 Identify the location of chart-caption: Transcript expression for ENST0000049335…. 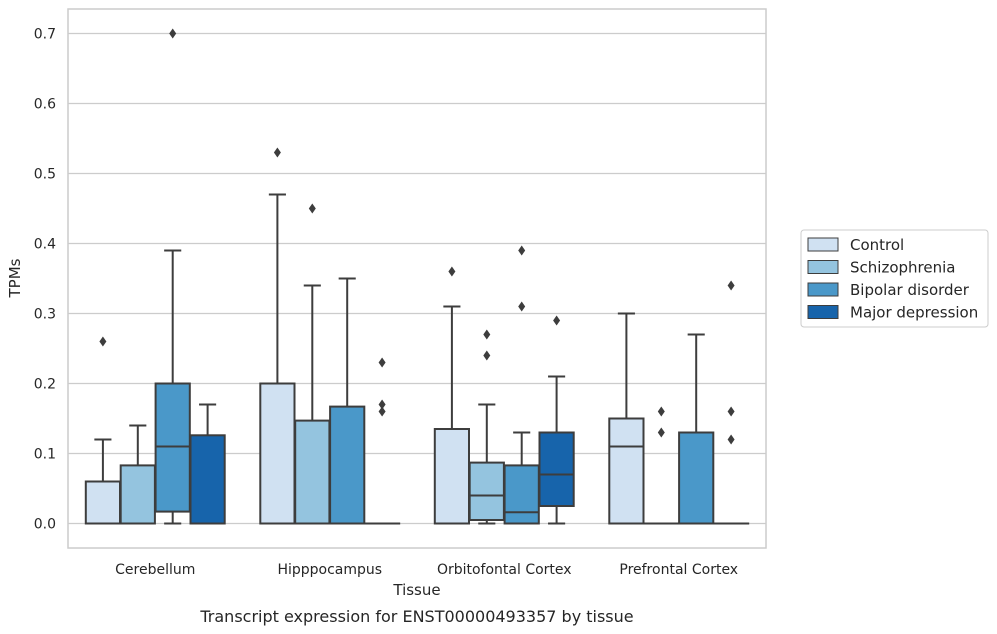
(416, 616).